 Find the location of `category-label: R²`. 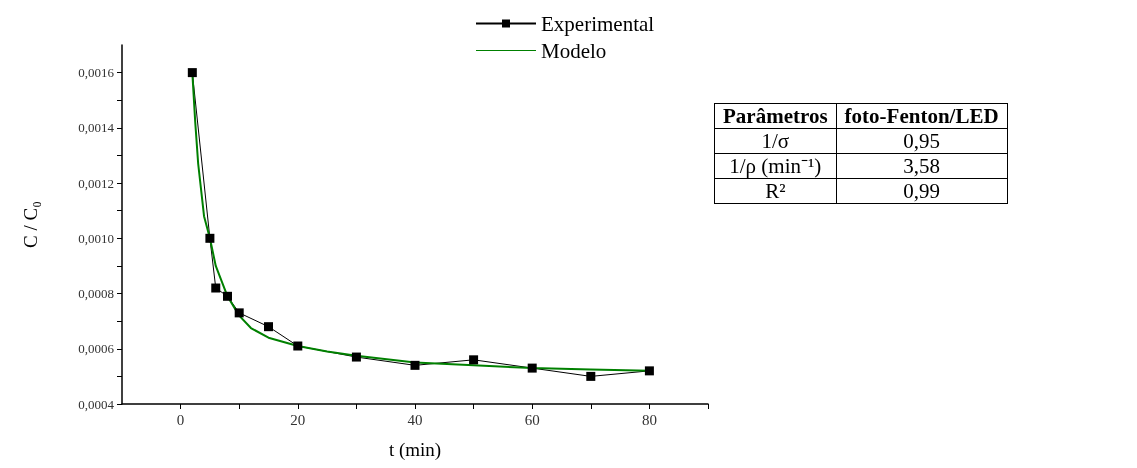

category-label: R² is located at coordinates (775, 191).